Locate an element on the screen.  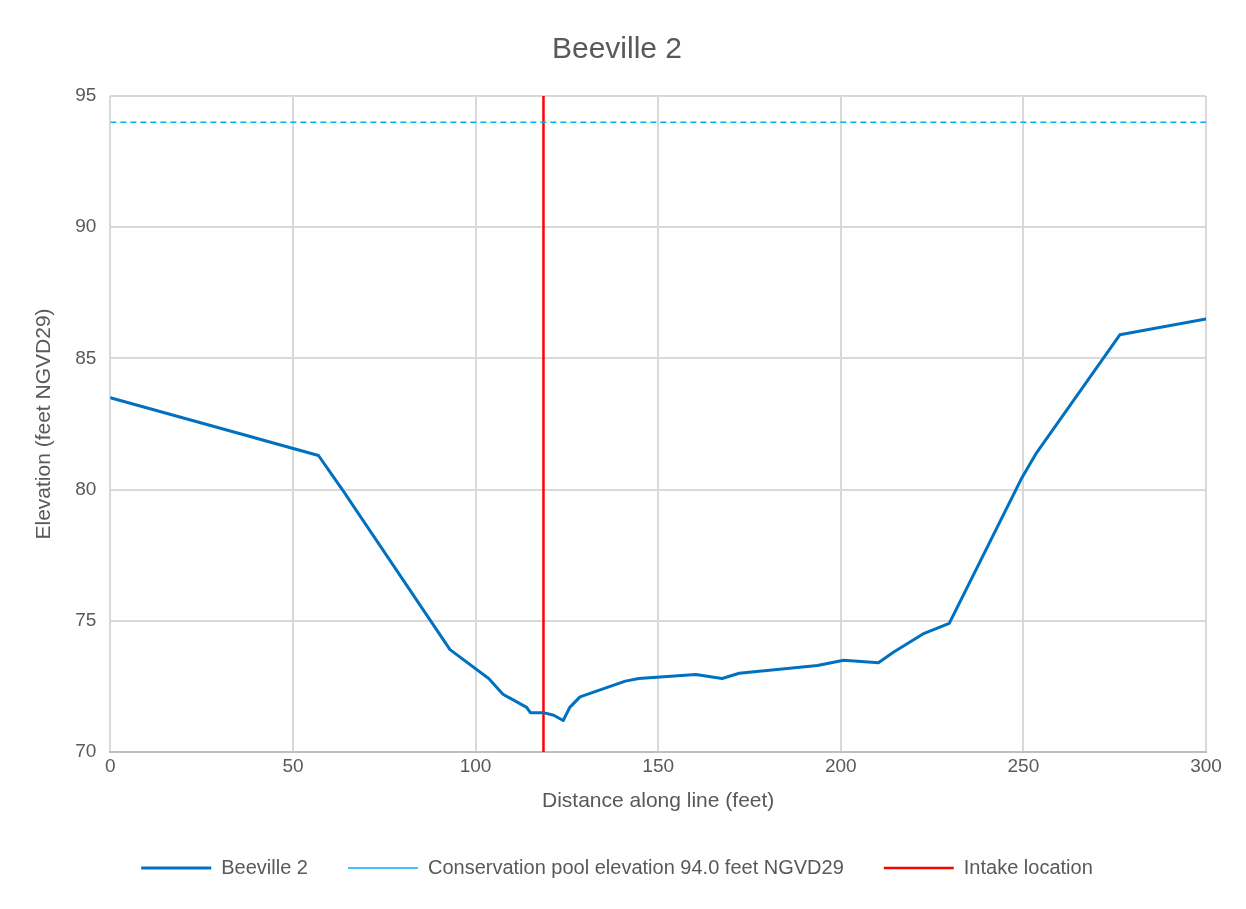
x-tick-label: 100 is located at coordinates (475, 765).